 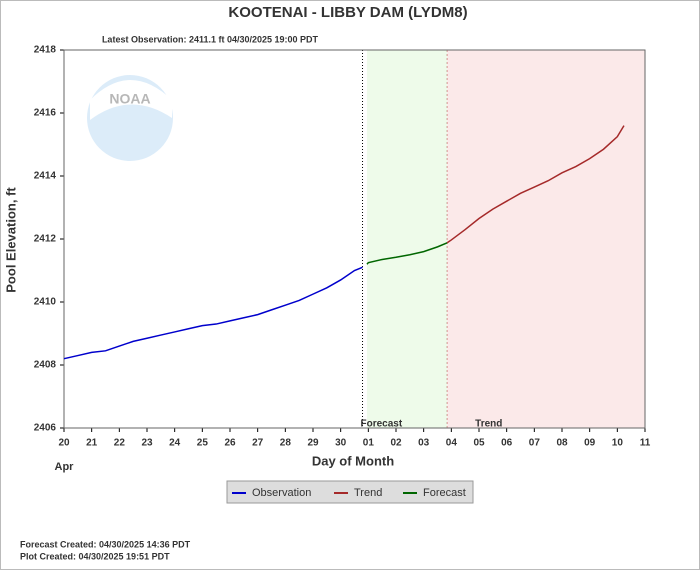 What do you see at coordinates (396, 443) in the screenshot?
I see `x-tick-label: 02` at bounding box center [396, 443].